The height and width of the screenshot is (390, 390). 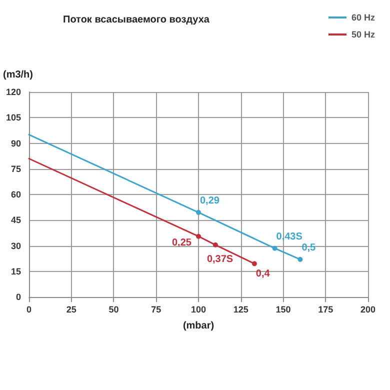 What do you see at coordinates (13, 117) in the screenshot?
I see `y-tick-label: 105` at bounding box center [13, 117].